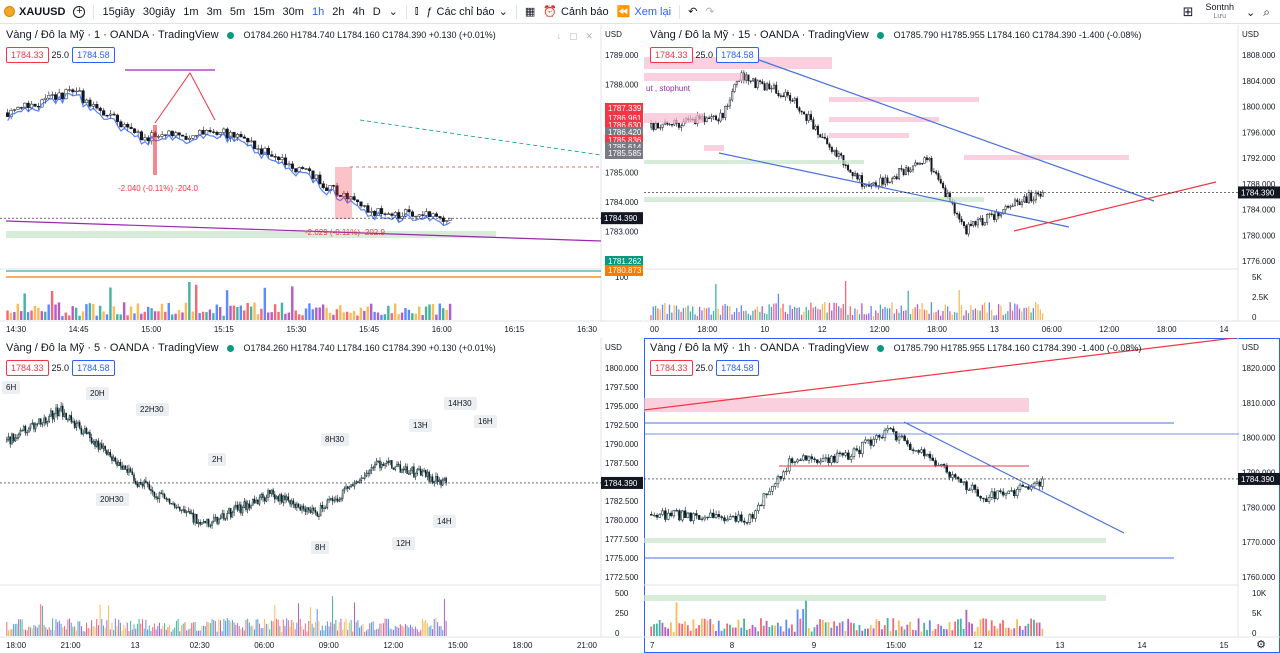 The image size is (1280, 653). Describe the element at coordinates (589, 36) in the screenshot. I see `close-icon: ✕` at that location.